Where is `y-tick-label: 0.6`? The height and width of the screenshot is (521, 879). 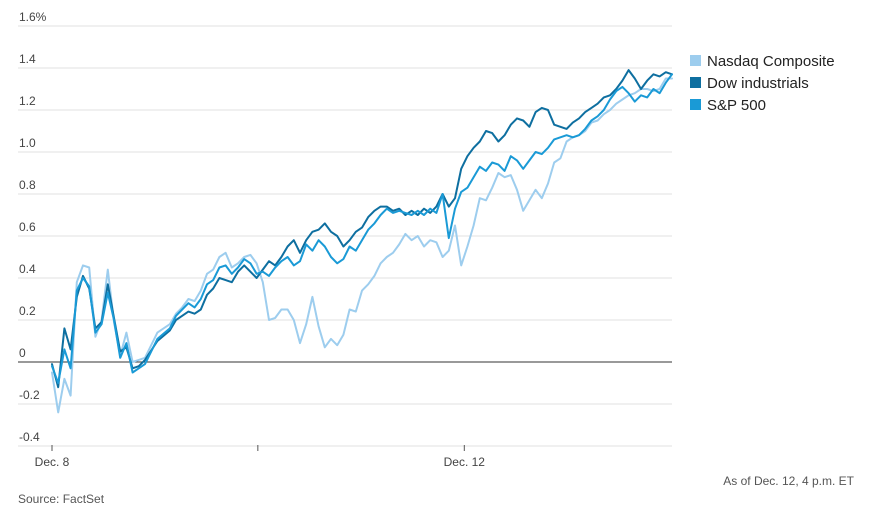 y-tick-label: 0.6 is located at coordinates (27, 227).